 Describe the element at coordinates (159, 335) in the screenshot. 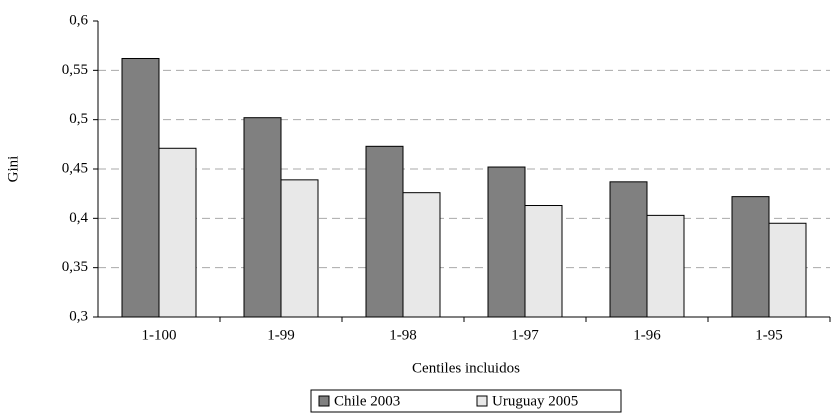

I see `x-tick-label: 1-100` at that location.